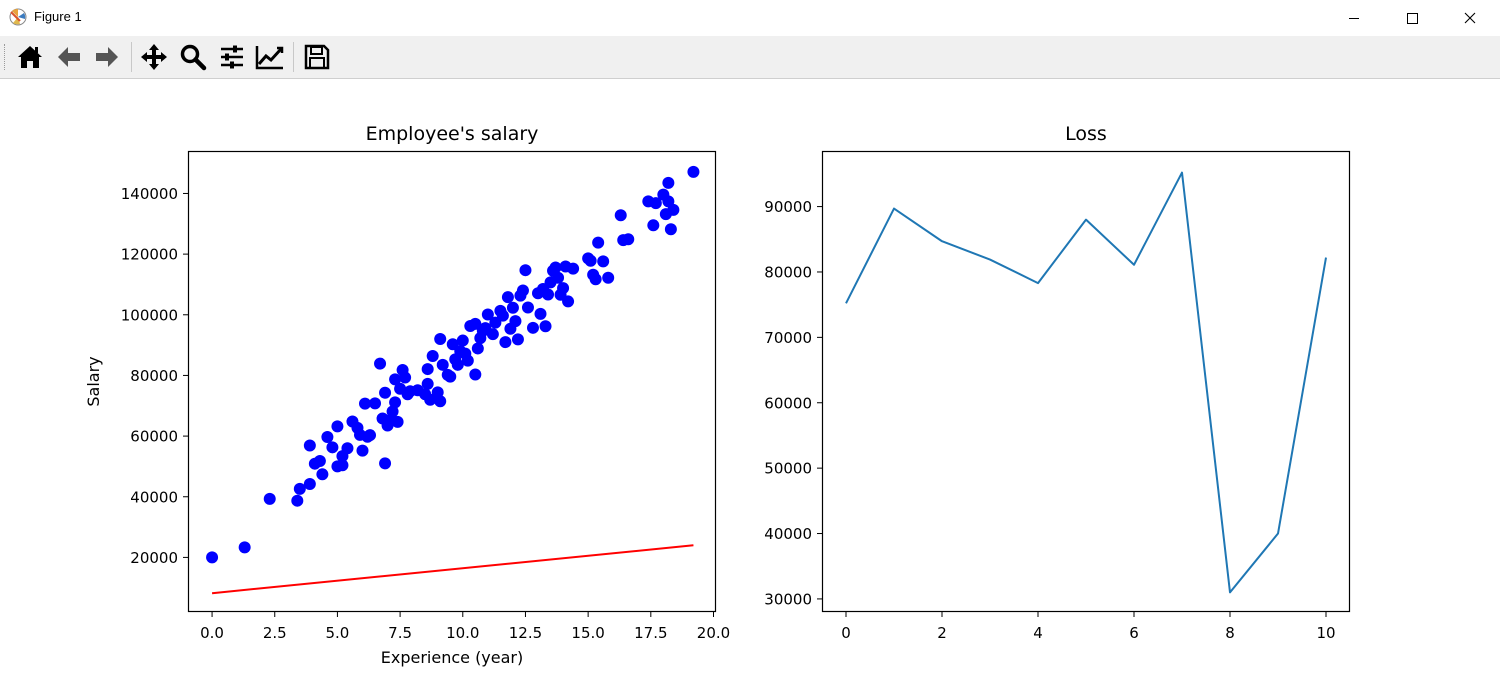 This screenshot has width=1500, height=679. Describe the element at coordinates (149, 255) in the screenshot. I see `salary-y-tick-label: 120000` at that location.